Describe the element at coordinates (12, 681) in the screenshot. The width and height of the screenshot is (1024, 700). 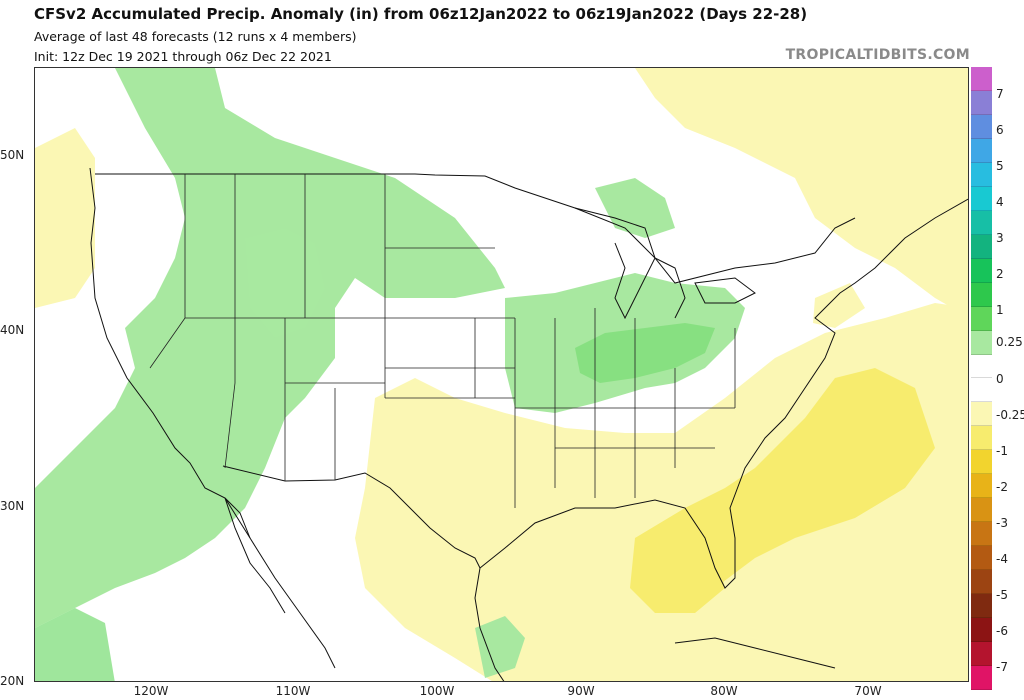
I see `lat-label: 20N` at that location.